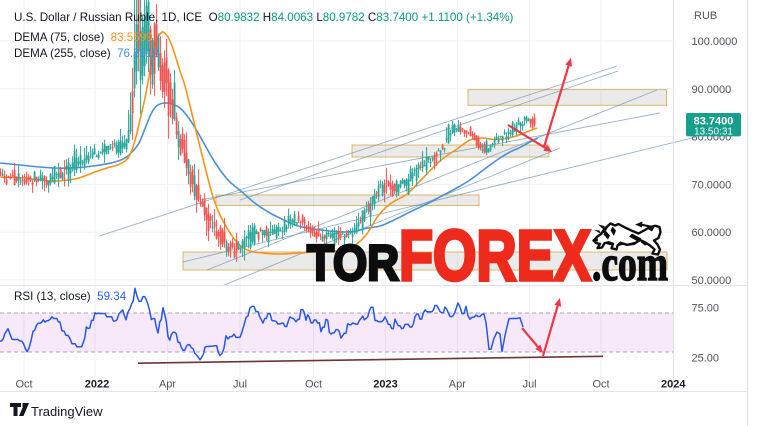 The width and height of the screenshot is (758, 426). What do you see at coordinates (83, 37) in the screenshot?
I see `svg-text: DEMA (75, close) 83.5599` at bounding box center [83, 37].